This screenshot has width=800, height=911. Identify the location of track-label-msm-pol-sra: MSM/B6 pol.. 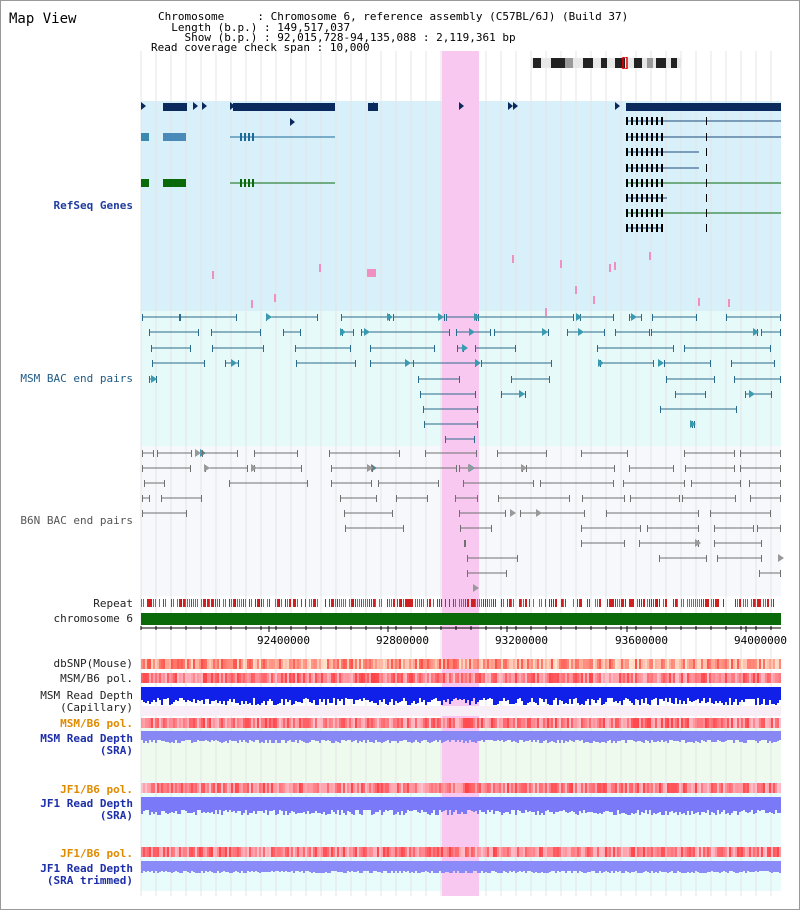
(96, 723).